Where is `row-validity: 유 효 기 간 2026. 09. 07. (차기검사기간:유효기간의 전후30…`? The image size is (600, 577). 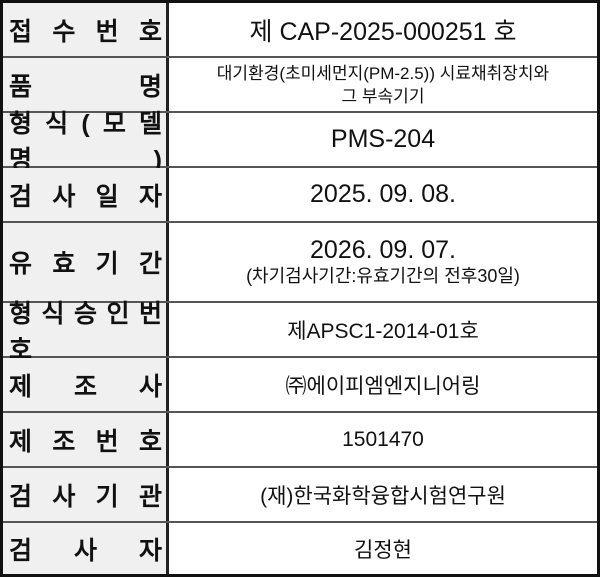
row-validity: 유 효 기 간 2026. 09. 07. (차기검사기간:유효기간의 전후30… is located at coordinates (300, 263).